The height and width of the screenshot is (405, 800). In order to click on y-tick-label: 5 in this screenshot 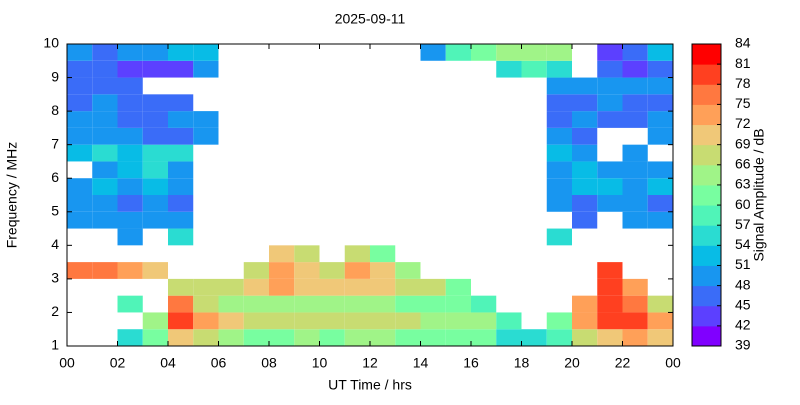, I will do `click(55, 210)`.